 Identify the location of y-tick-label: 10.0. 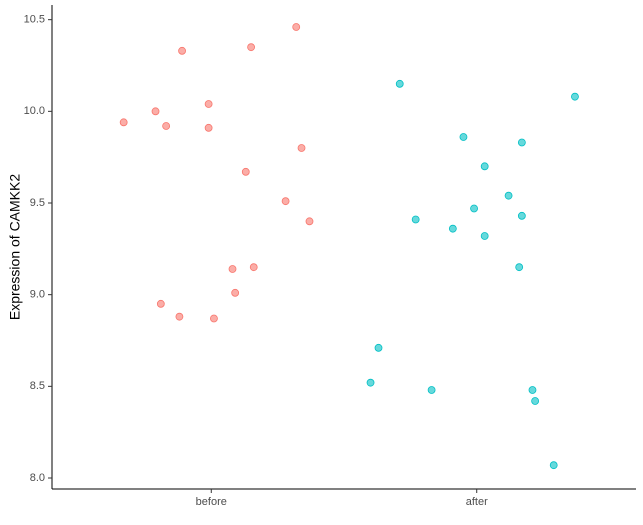
(34, 111).